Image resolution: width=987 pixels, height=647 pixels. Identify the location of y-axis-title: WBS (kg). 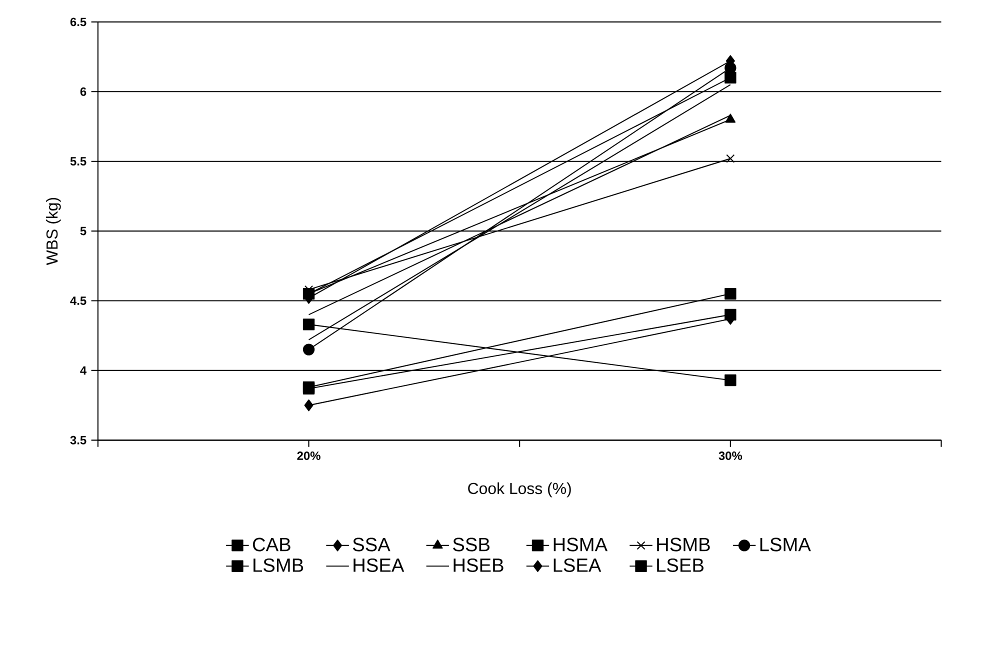
(53, 231).